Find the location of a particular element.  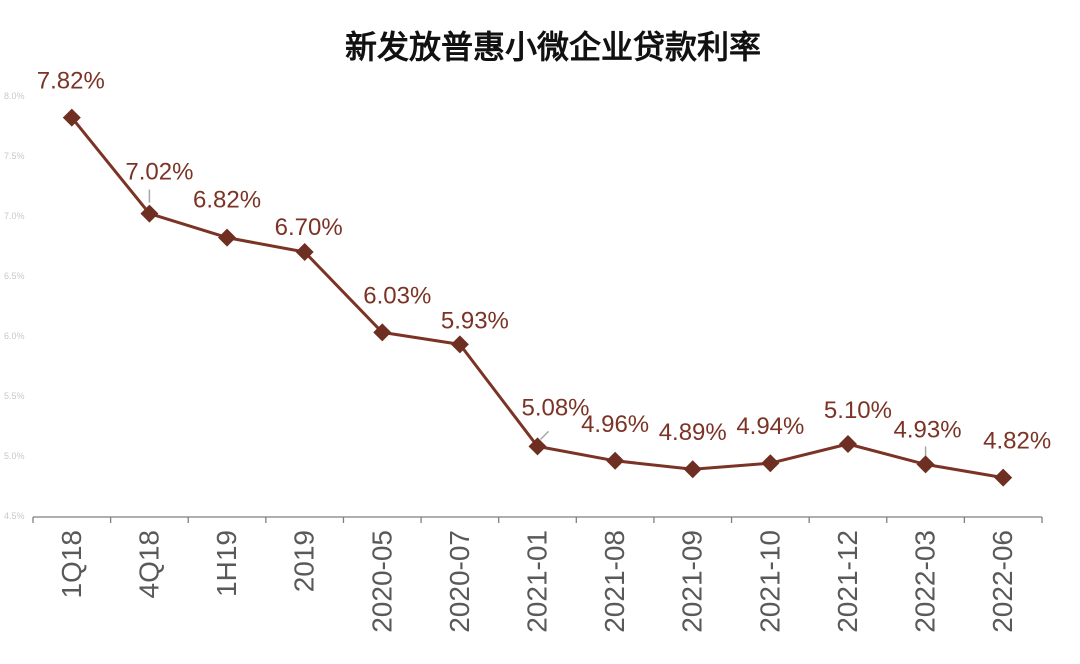

x-tick-label: 2021-09 is located at coordinates (692, 581).